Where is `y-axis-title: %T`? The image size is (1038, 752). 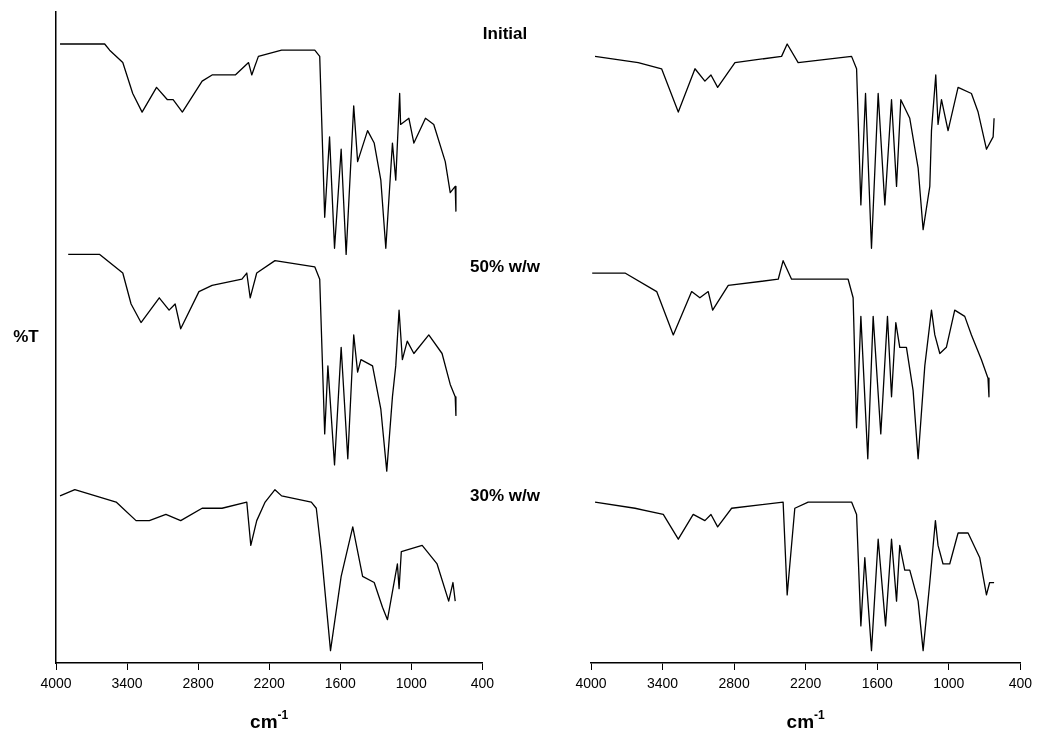
y-axis-title: %T is located at coordinates (26, 337).